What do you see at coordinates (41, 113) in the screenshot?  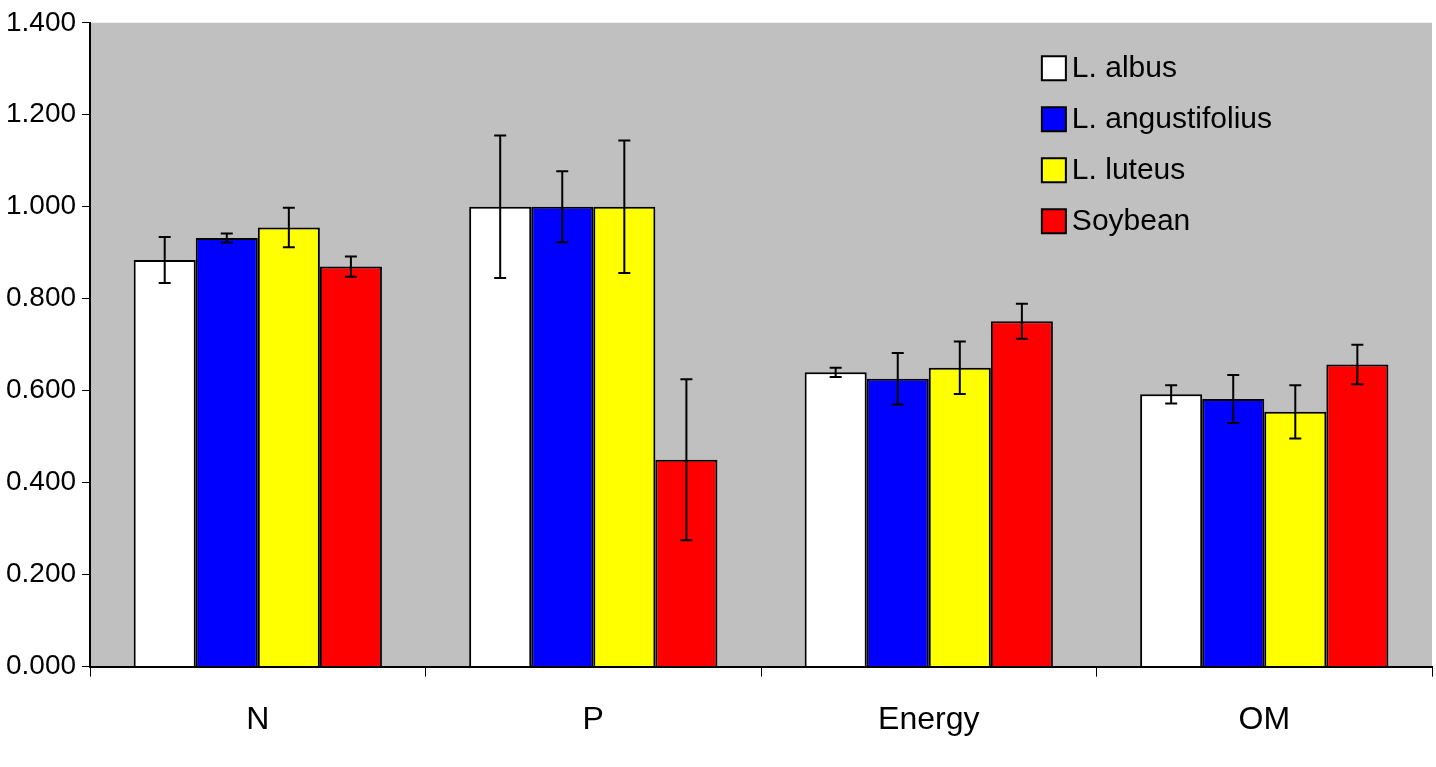 I see `y-tick-label: 1.200` at bounding box center [41, 113].